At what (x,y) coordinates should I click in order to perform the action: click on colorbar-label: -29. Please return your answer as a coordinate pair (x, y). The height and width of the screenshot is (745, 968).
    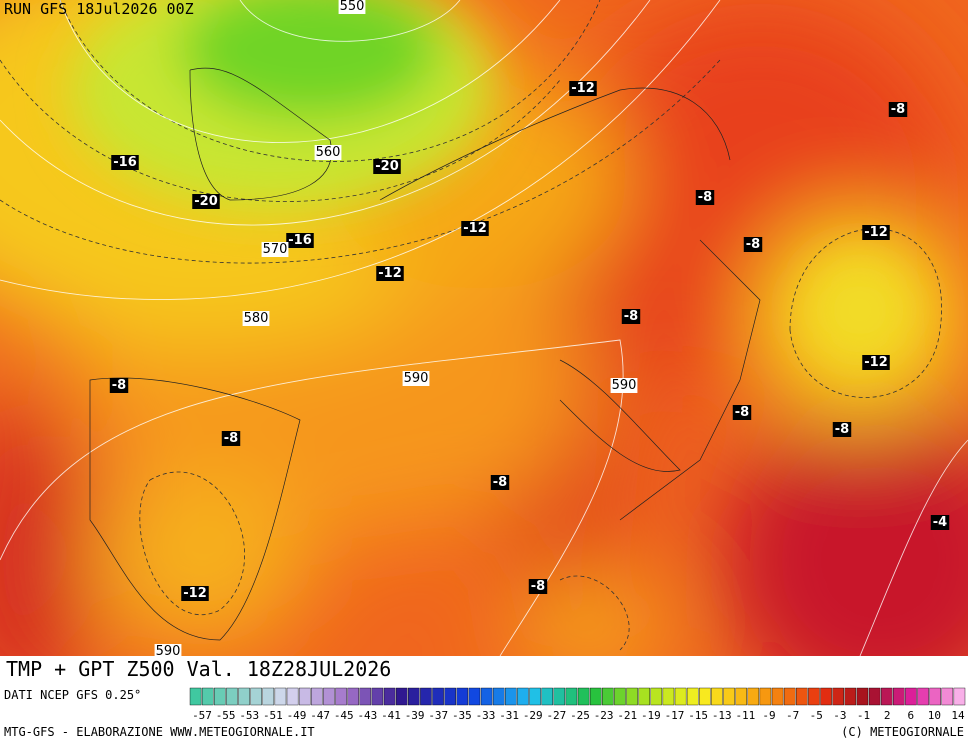
    Looking at the image, I should click on (533, 715).